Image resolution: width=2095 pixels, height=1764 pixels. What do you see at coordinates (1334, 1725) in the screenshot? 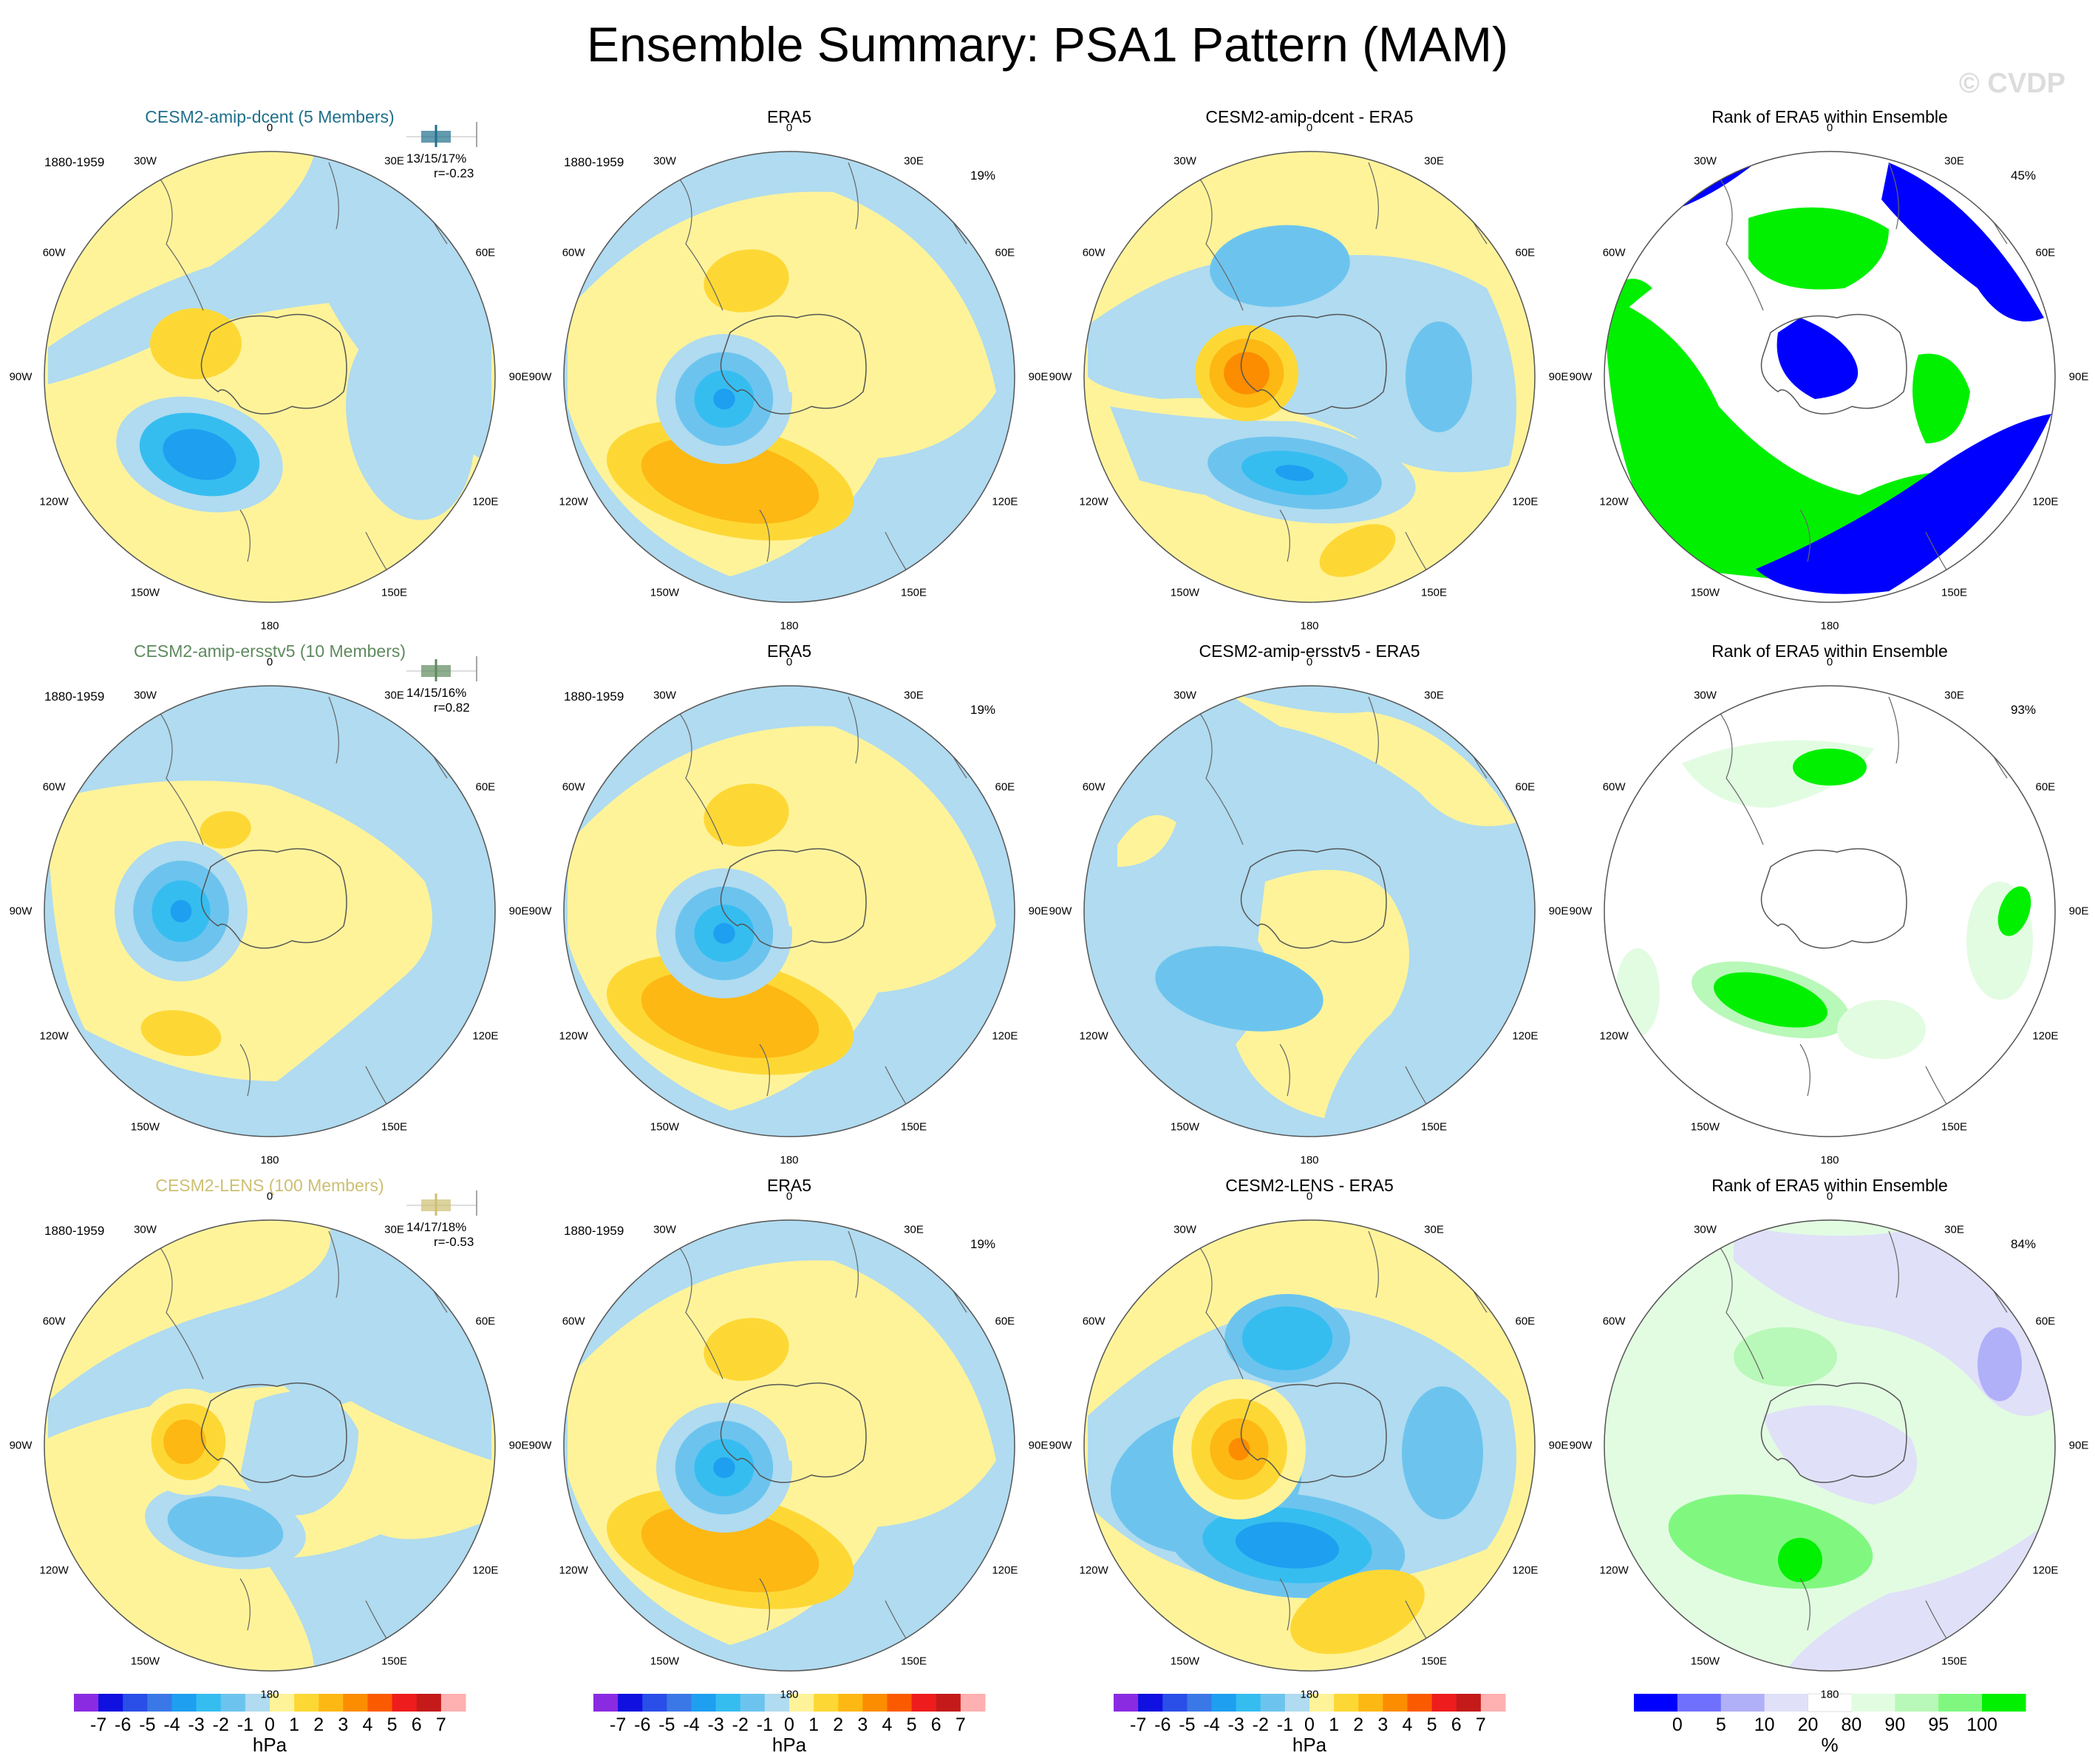
I see `colorbar-tick-label: 1` at bounding box center [1334, 1725].